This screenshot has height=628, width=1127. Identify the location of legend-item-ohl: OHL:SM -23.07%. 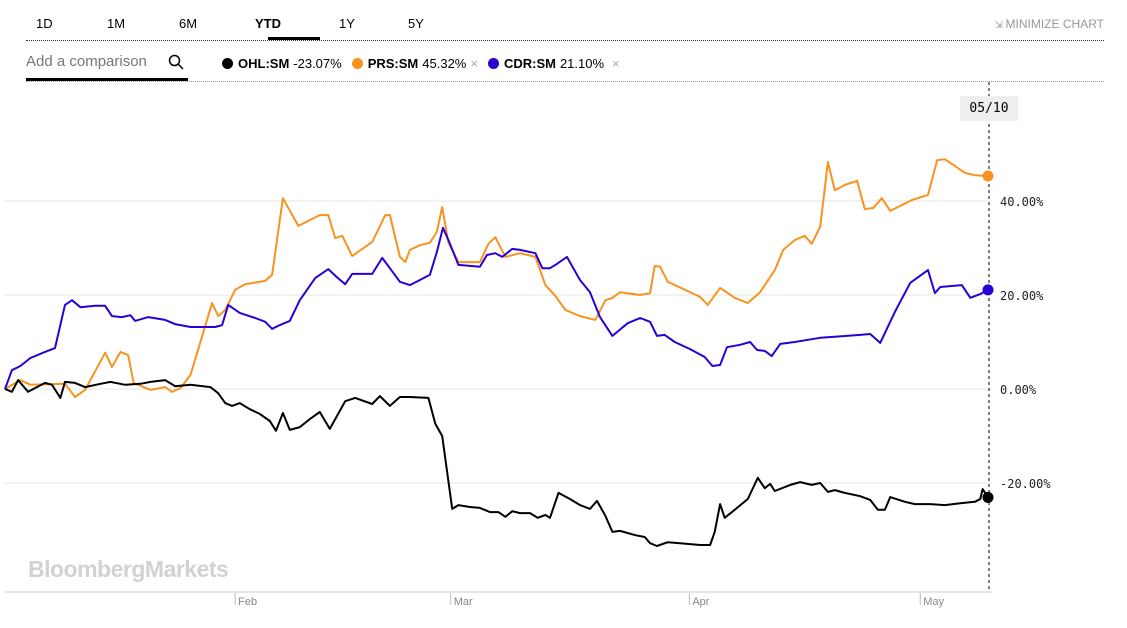
(282, 63).